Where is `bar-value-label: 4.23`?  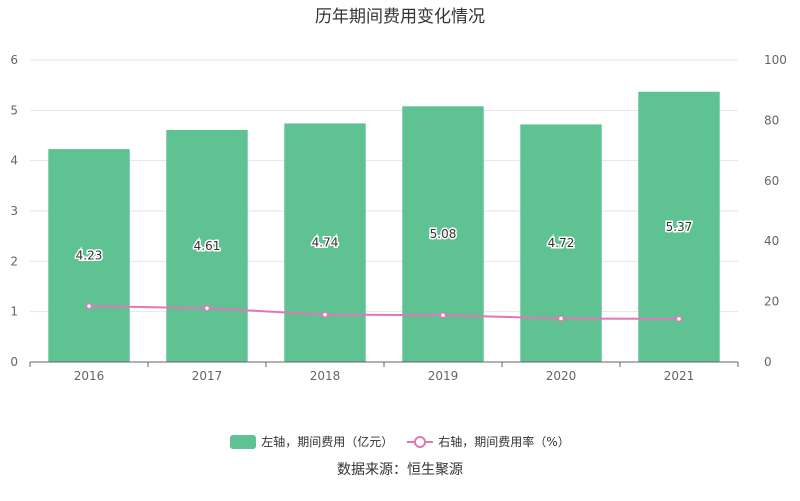 bar-value-label: 4.23 is located at coordinates (89, 256).